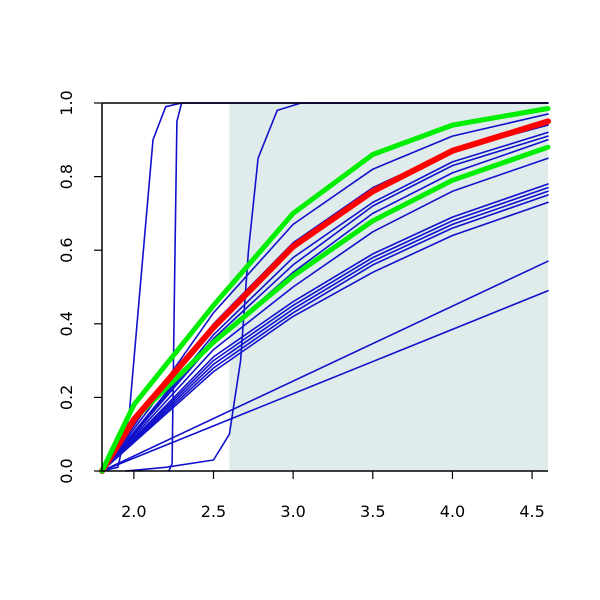 The height and width of the screenshot is (600, 600). Describe the element at coordinates (66, 176) in the screenshot. I see `y-tick-label: 0.8` at that location.